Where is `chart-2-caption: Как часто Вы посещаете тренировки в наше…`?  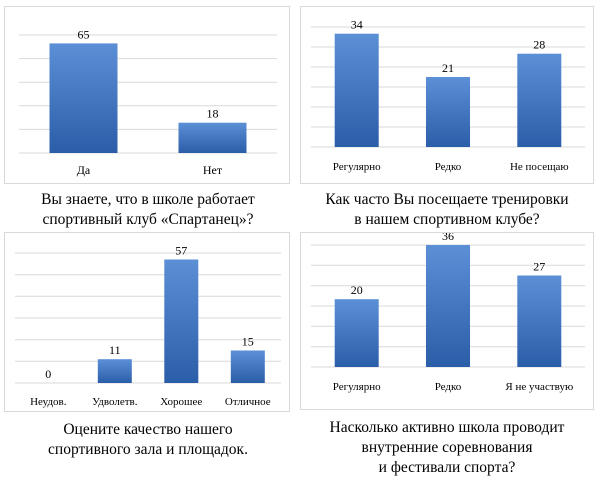 chart-2-caption: Как часто Вы посещаете тренировки в наше… is located at coordinates (447, 210).